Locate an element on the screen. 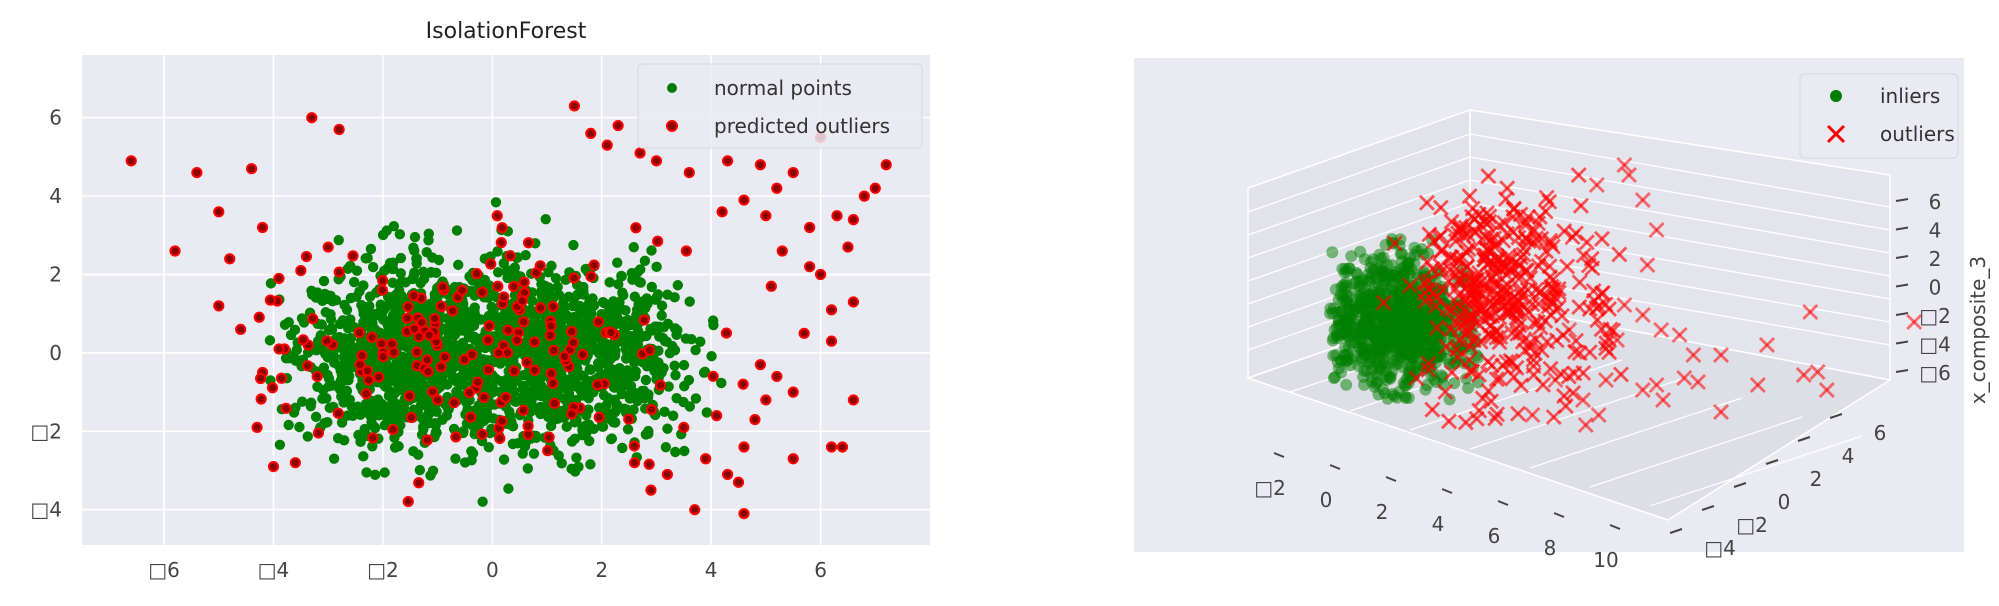 The image size is (1999, 606). left-x-tick-label: 6 is located at coordinates (820, 570).